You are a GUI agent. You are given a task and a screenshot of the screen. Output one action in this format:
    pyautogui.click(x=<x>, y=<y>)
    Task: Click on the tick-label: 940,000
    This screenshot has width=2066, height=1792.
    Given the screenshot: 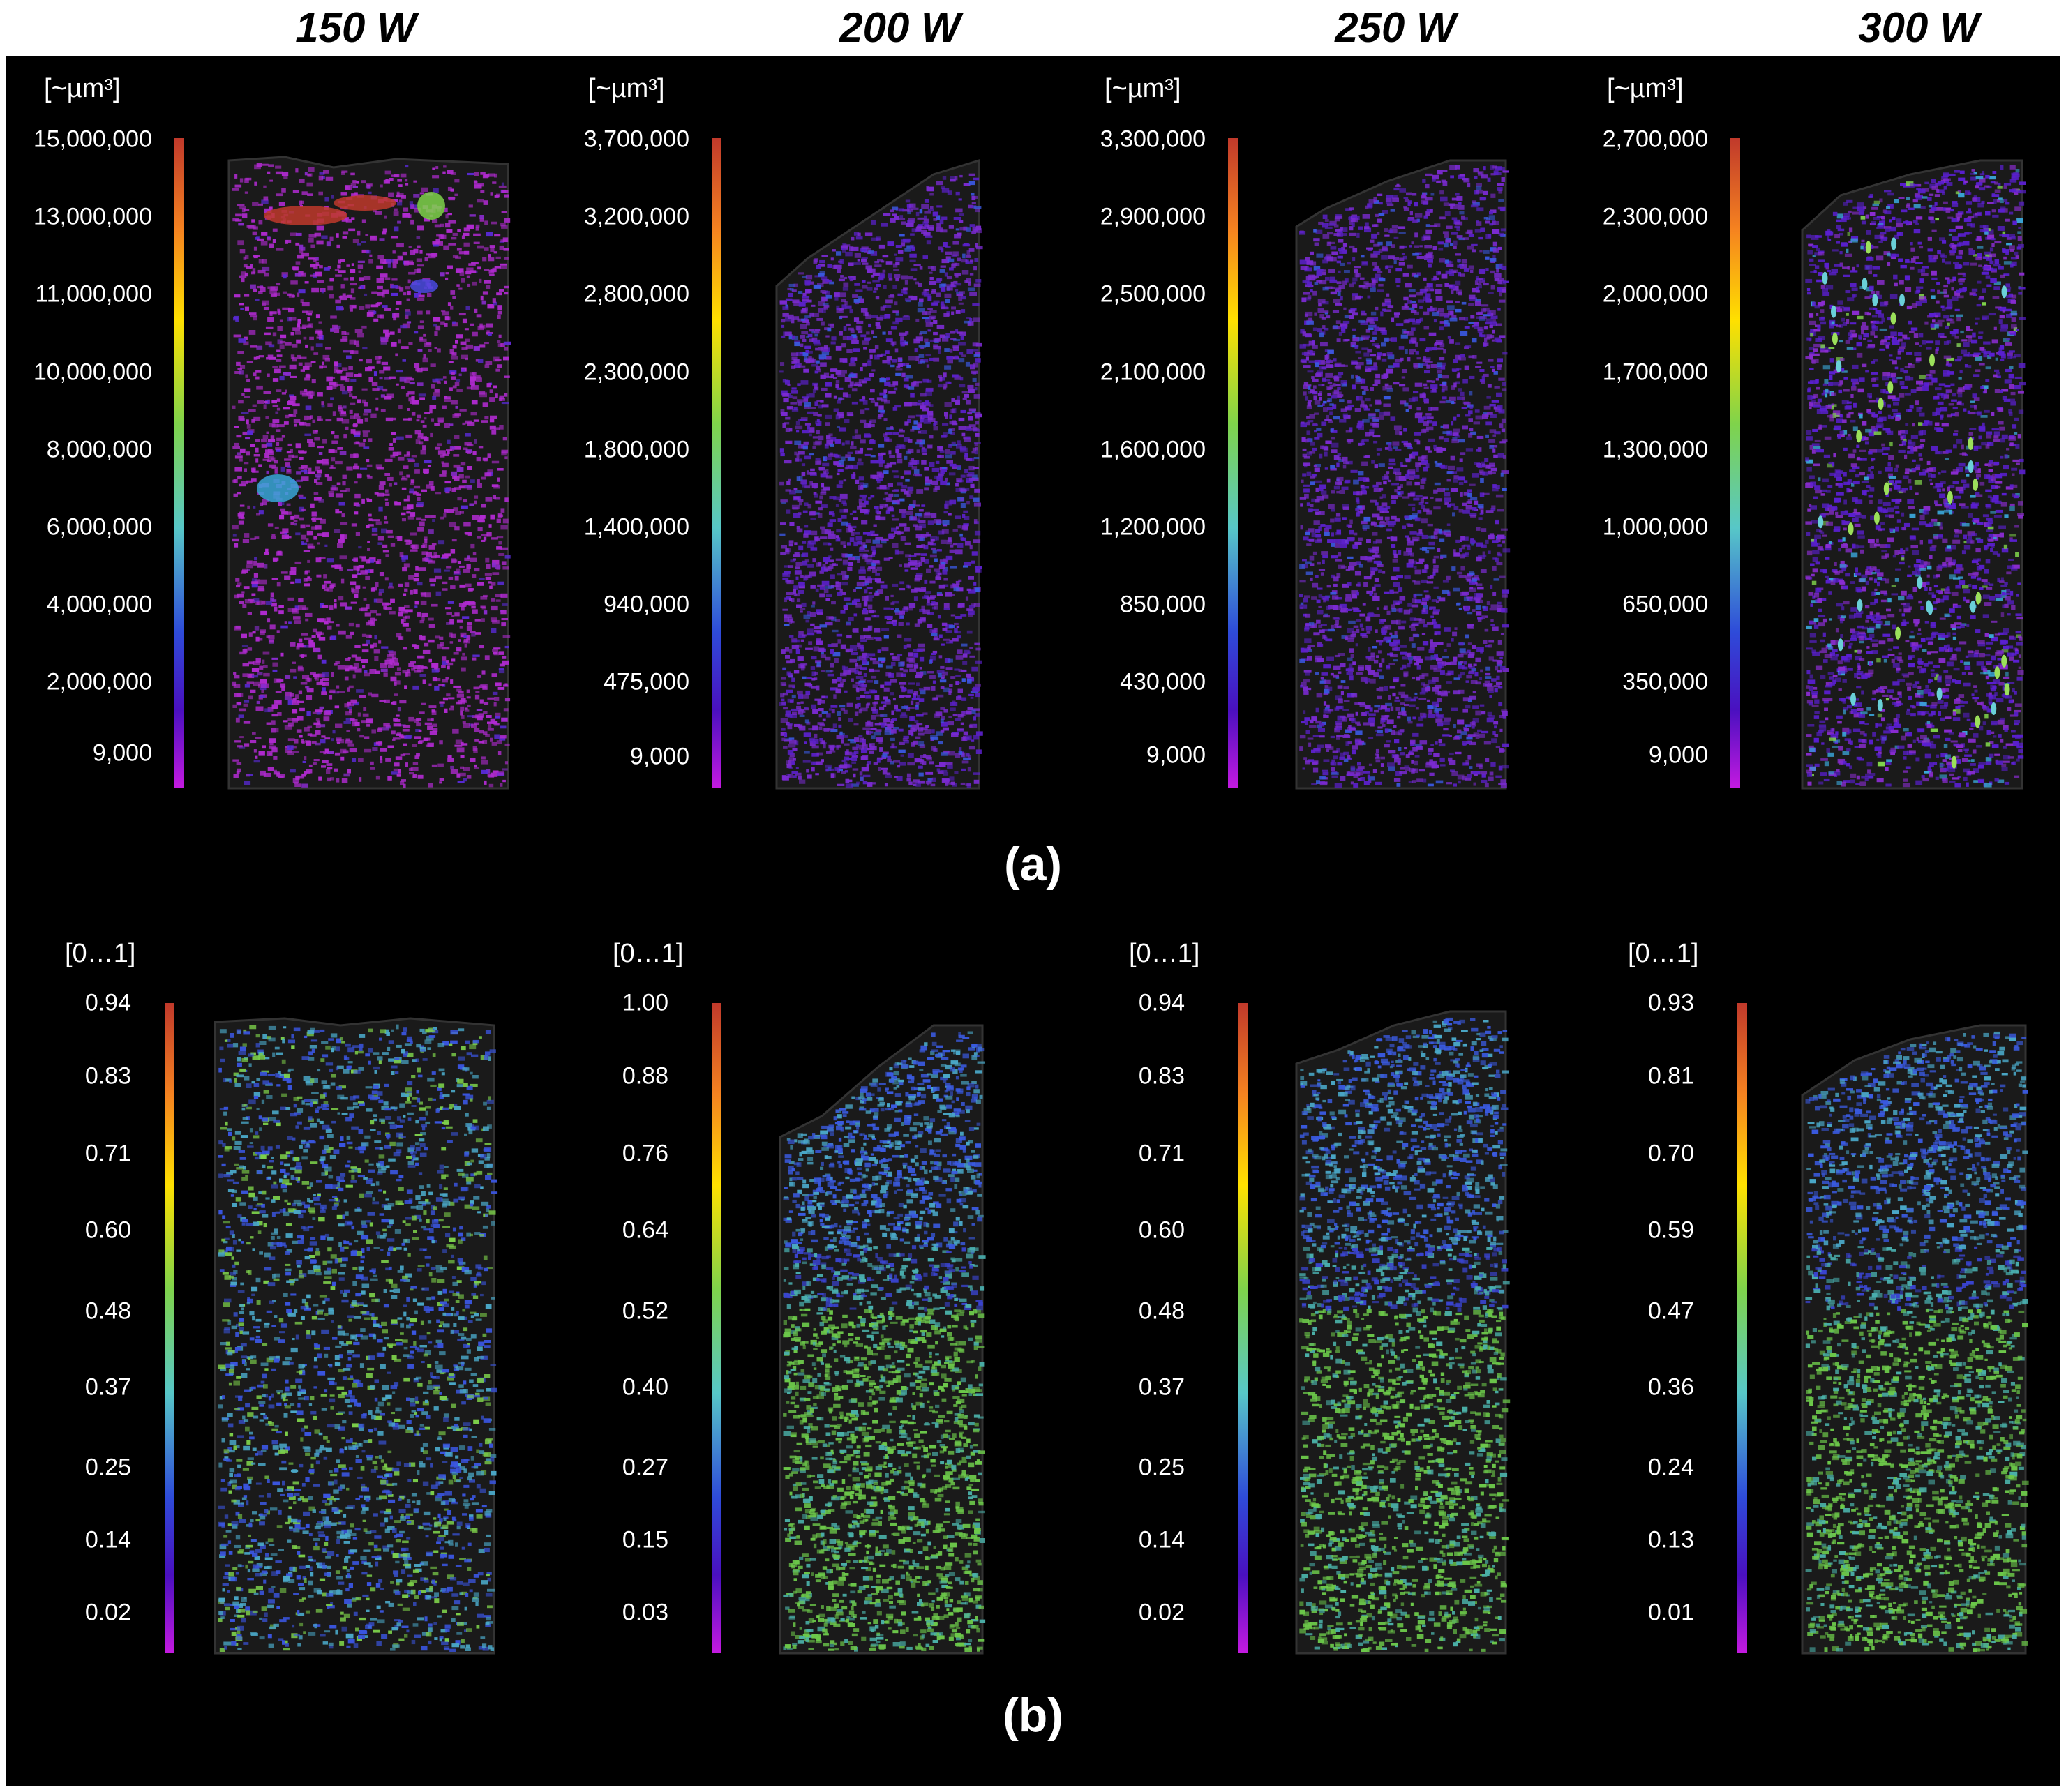 What is the action you would take?
    pyautogui.click(x=646, y=605)
    